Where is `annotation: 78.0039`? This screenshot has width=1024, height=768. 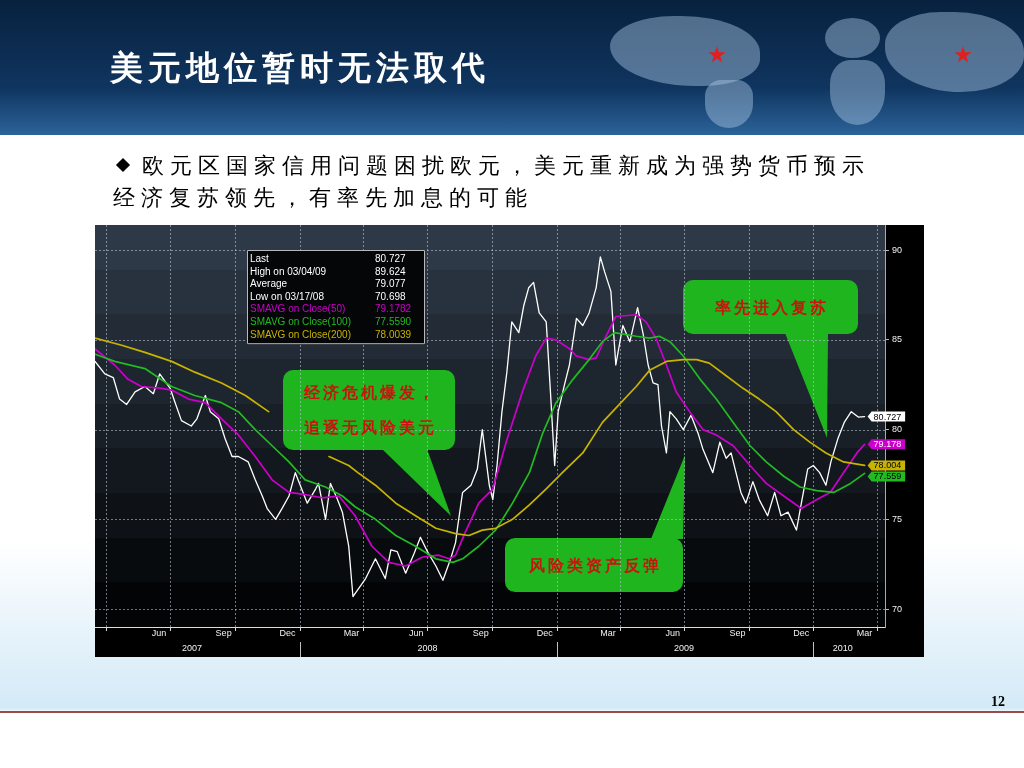
annotation: 78.0039 is located at coordinates (393, 334).